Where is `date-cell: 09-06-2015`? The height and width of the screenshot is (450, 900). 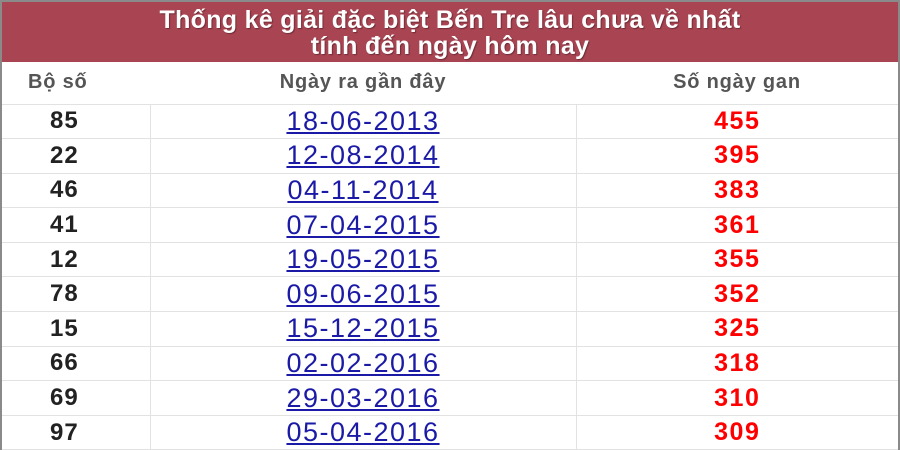 date-cell: 09-06-2015 is located at coordinates (362, 294).